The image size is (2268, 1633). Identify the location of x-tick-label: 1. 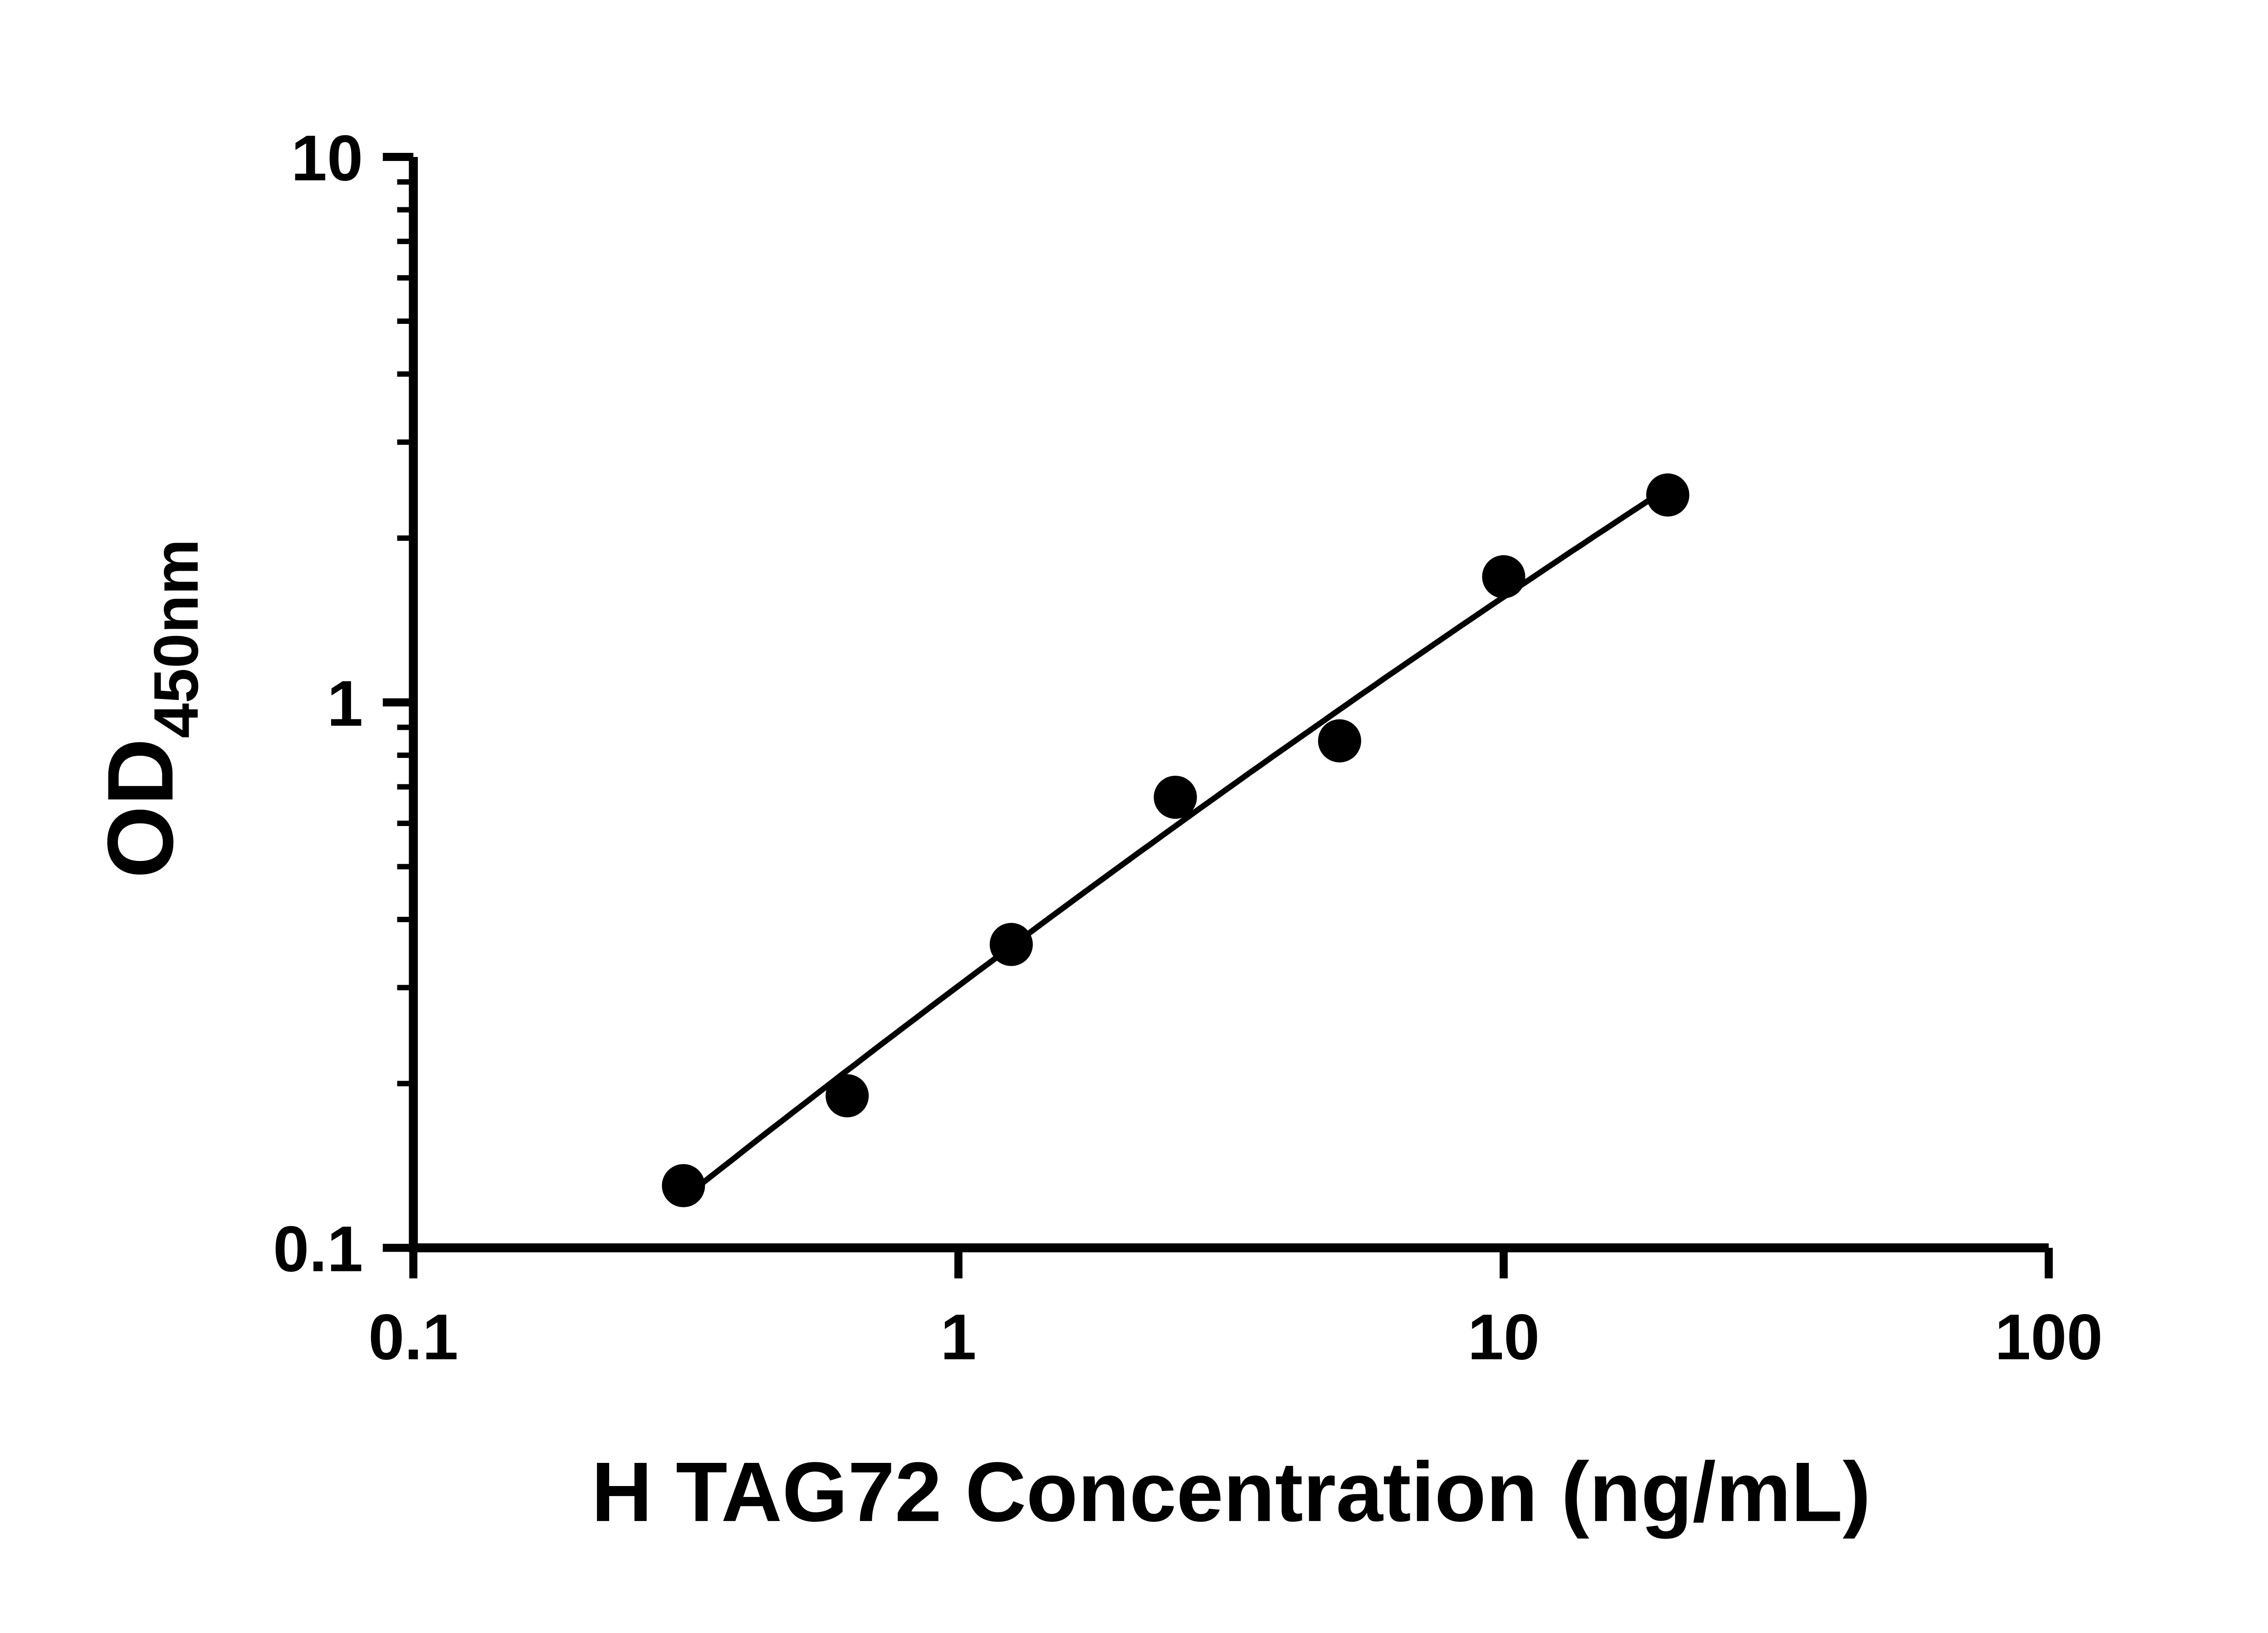
(958, 1337).